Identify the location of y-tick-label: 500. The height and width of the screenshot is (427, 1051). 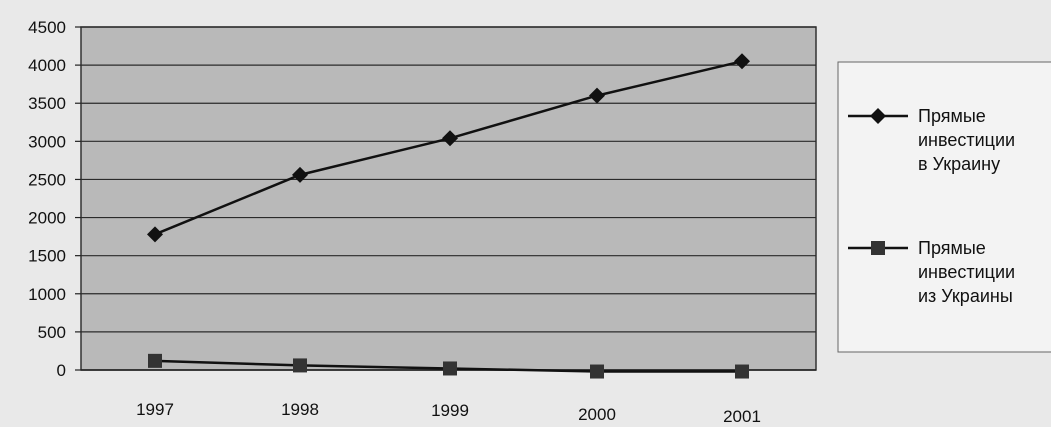
(52, 332).